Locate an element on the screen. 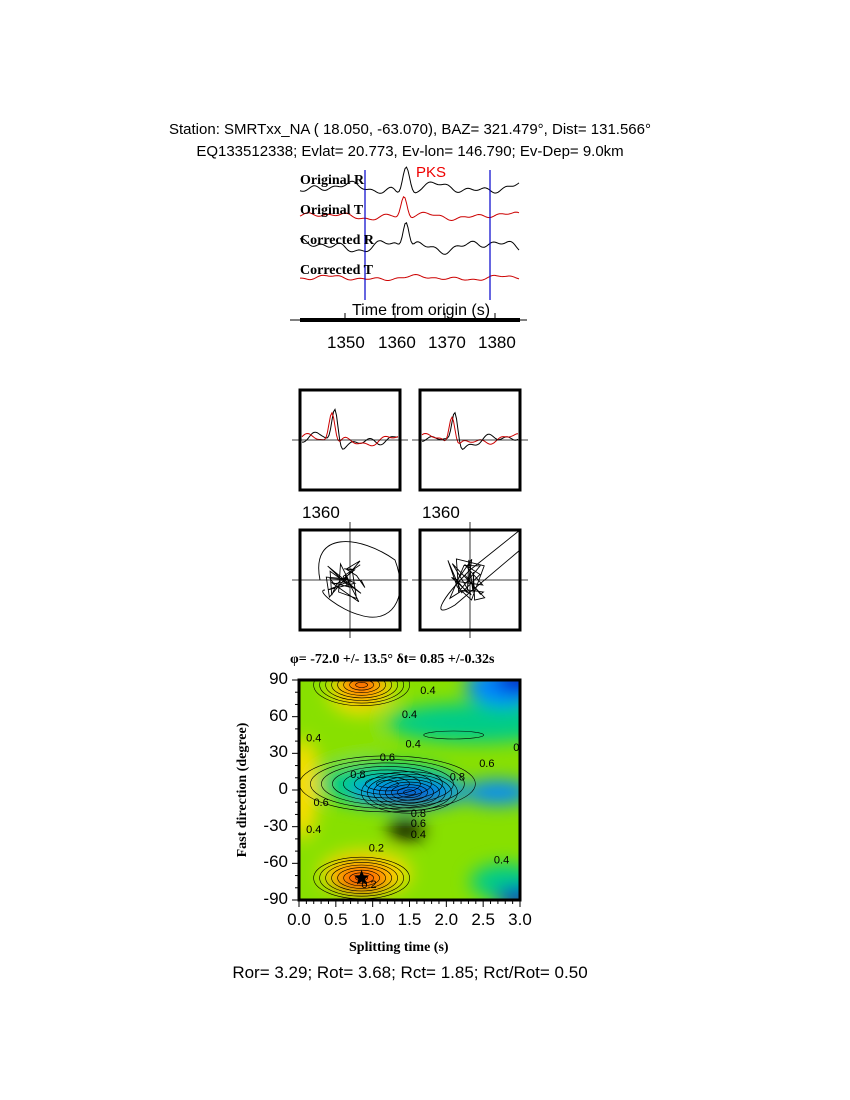  panel-tick-left: 1360 is located at coordinates (321, 512).